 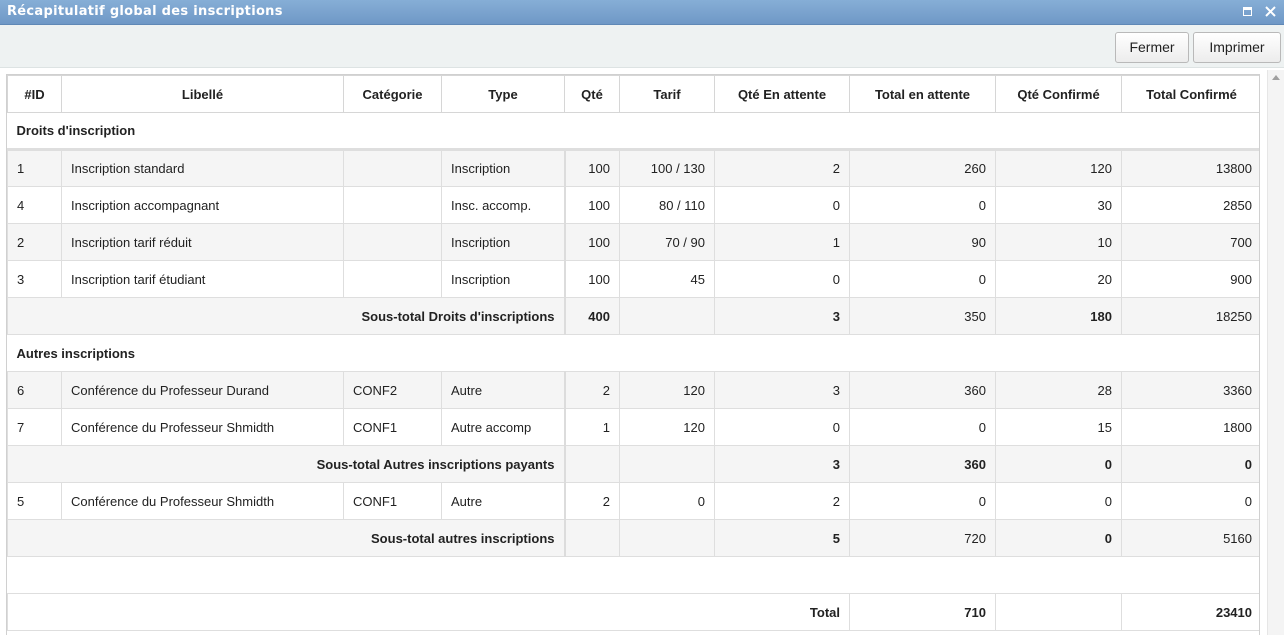 I want to click on subtotal-total-confirme: 5160, so click(x=1190, y=538).